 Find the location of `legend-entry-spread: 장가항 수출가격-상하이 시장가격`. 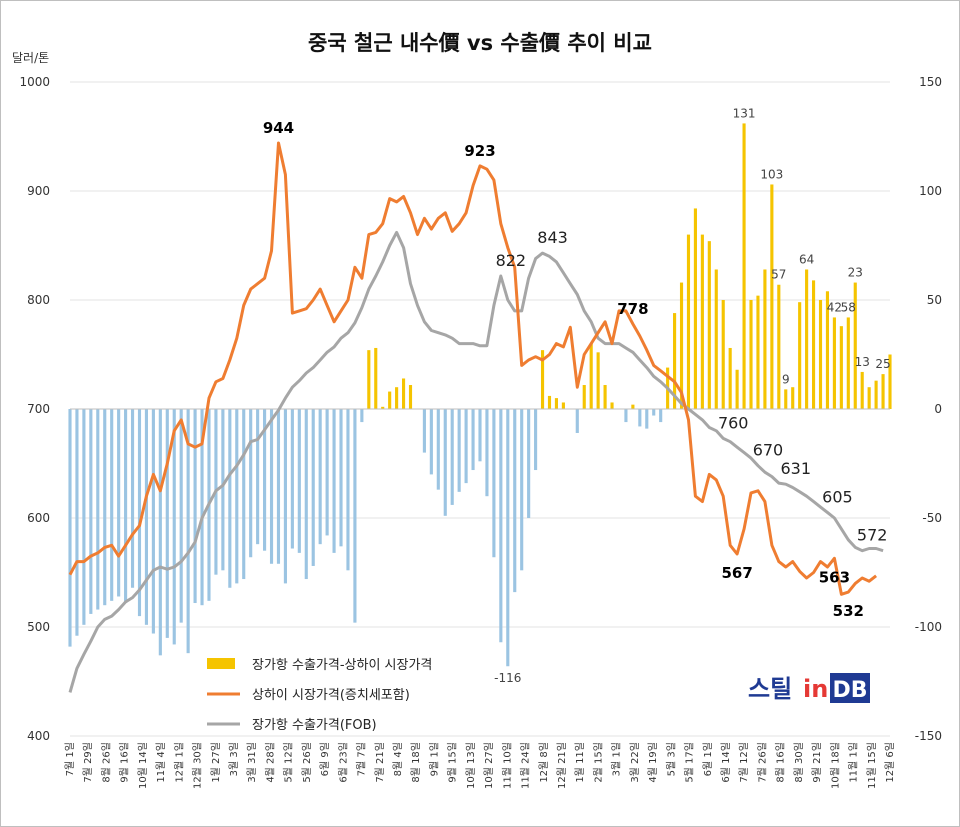

legend-entry-spread: 장가항 수출가격-상하이 시장가격 is located at coordinates (342, 665).